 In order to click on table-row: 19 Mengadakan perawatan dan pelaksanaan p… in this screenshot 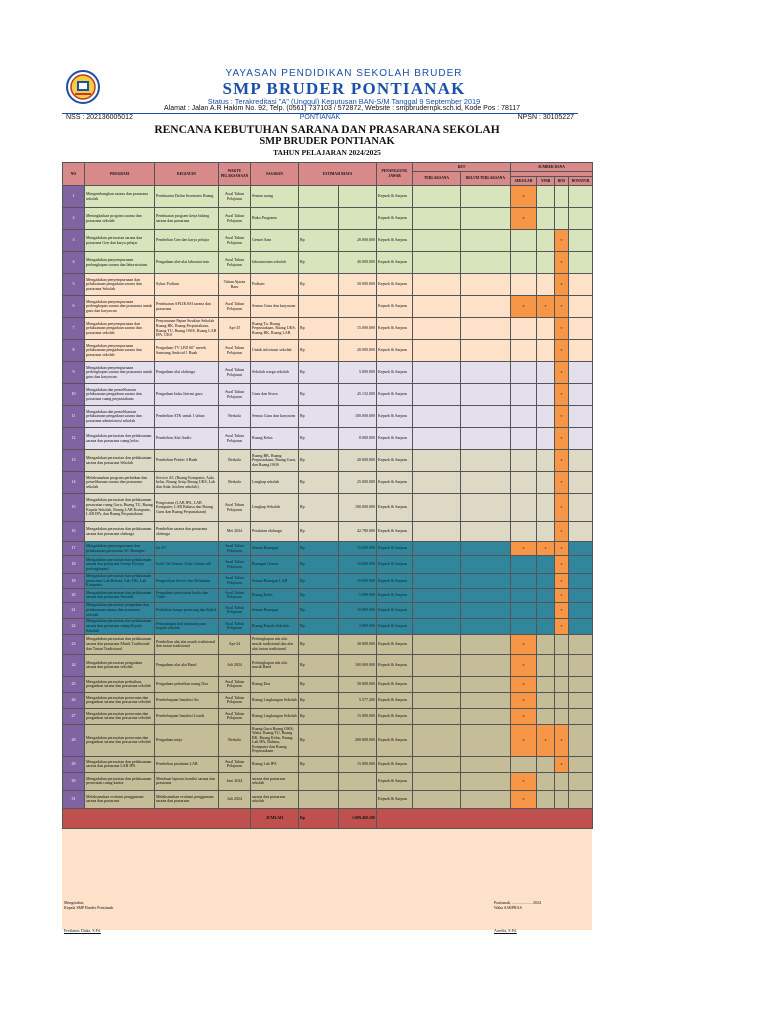, I will do `click(328, 581)`.